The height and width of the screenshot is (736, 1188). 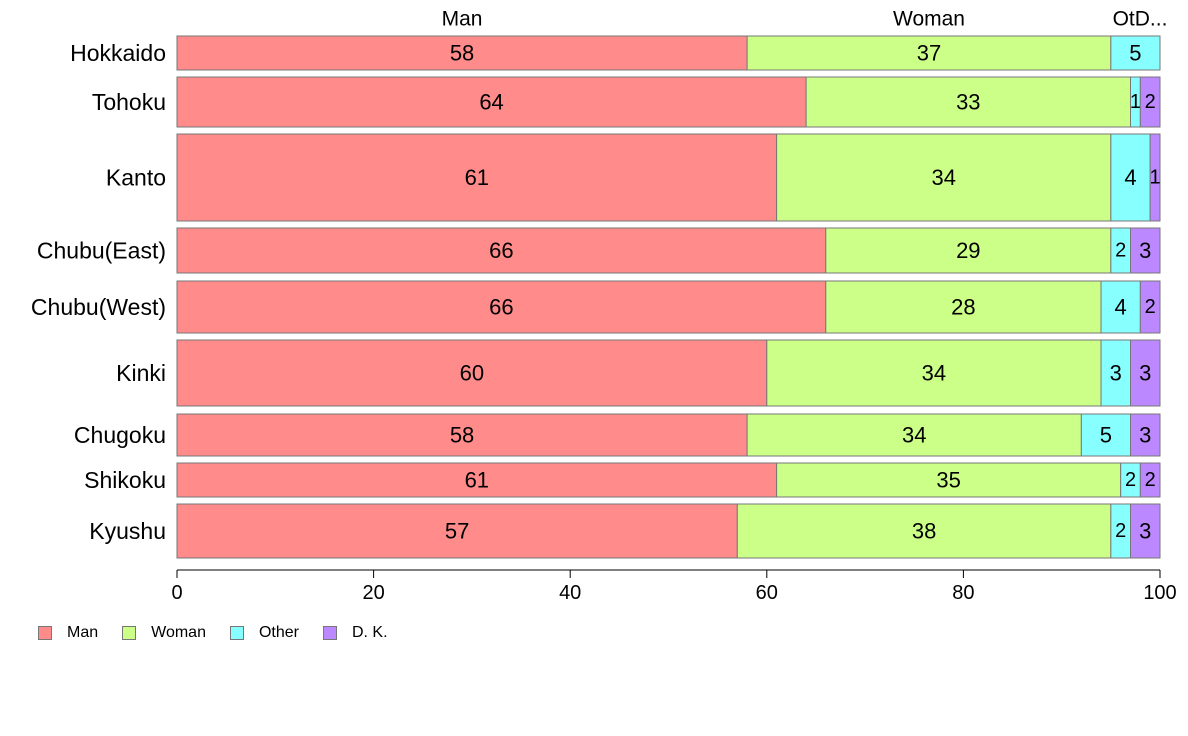 What do you see at coordinates (278, 632) in the screenshot?
I see `legend-label-other: Other` at bounding box center [278, 632].